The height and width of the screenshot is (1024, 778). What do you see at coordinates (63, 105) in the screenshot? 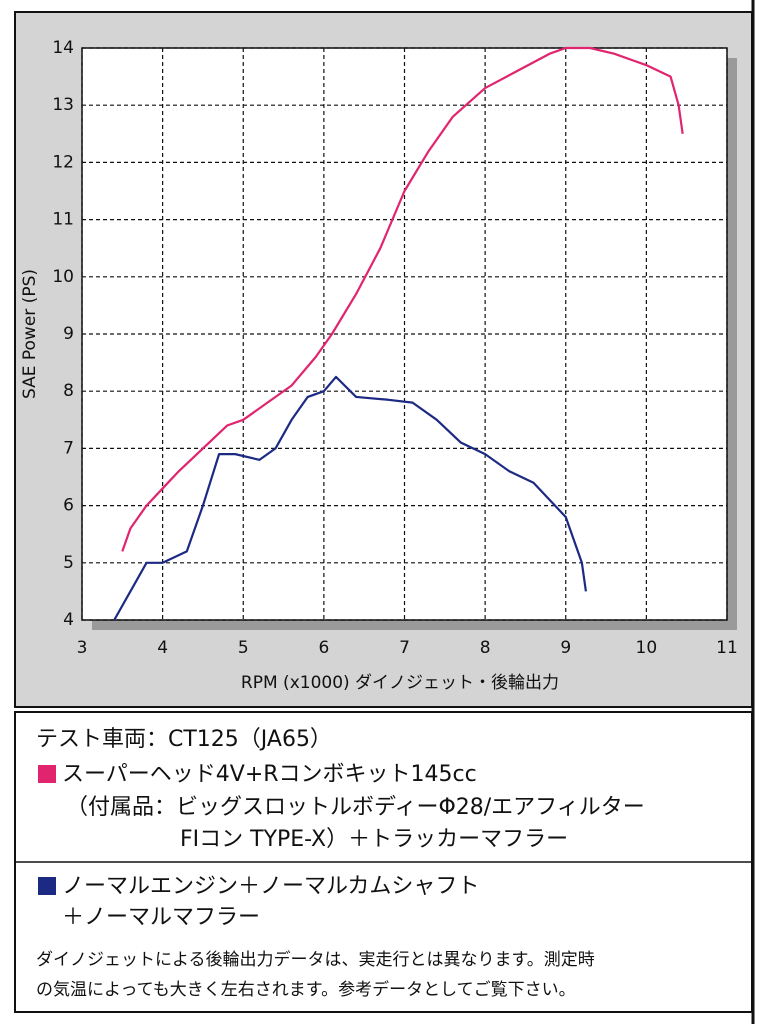
I see `y-tick-label: 13` at bounding box center [63, 105].